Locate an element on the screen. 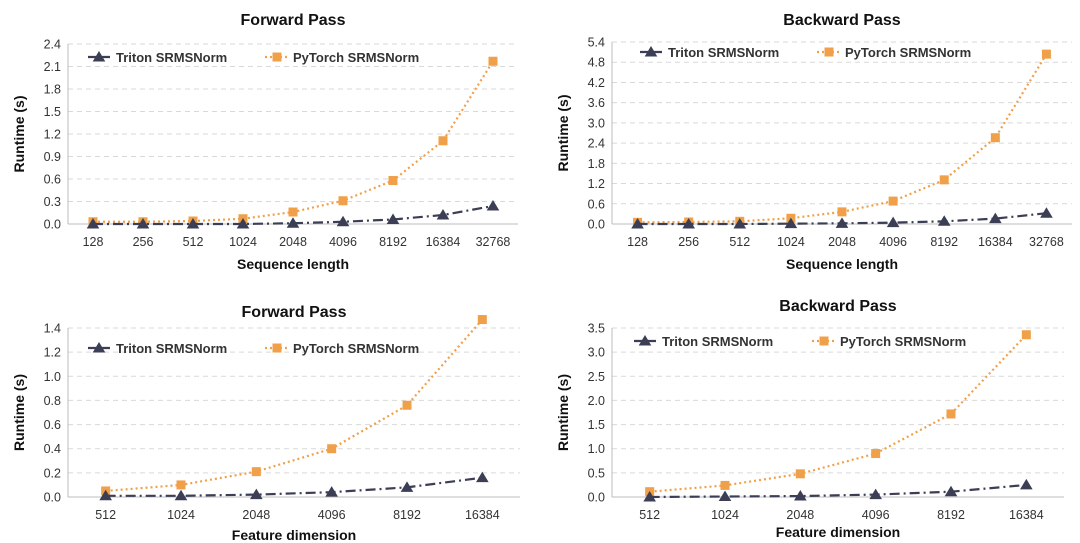 The image size is (1080, 543). y-tick-label: 0.8 is located at coordinates (52, 401).